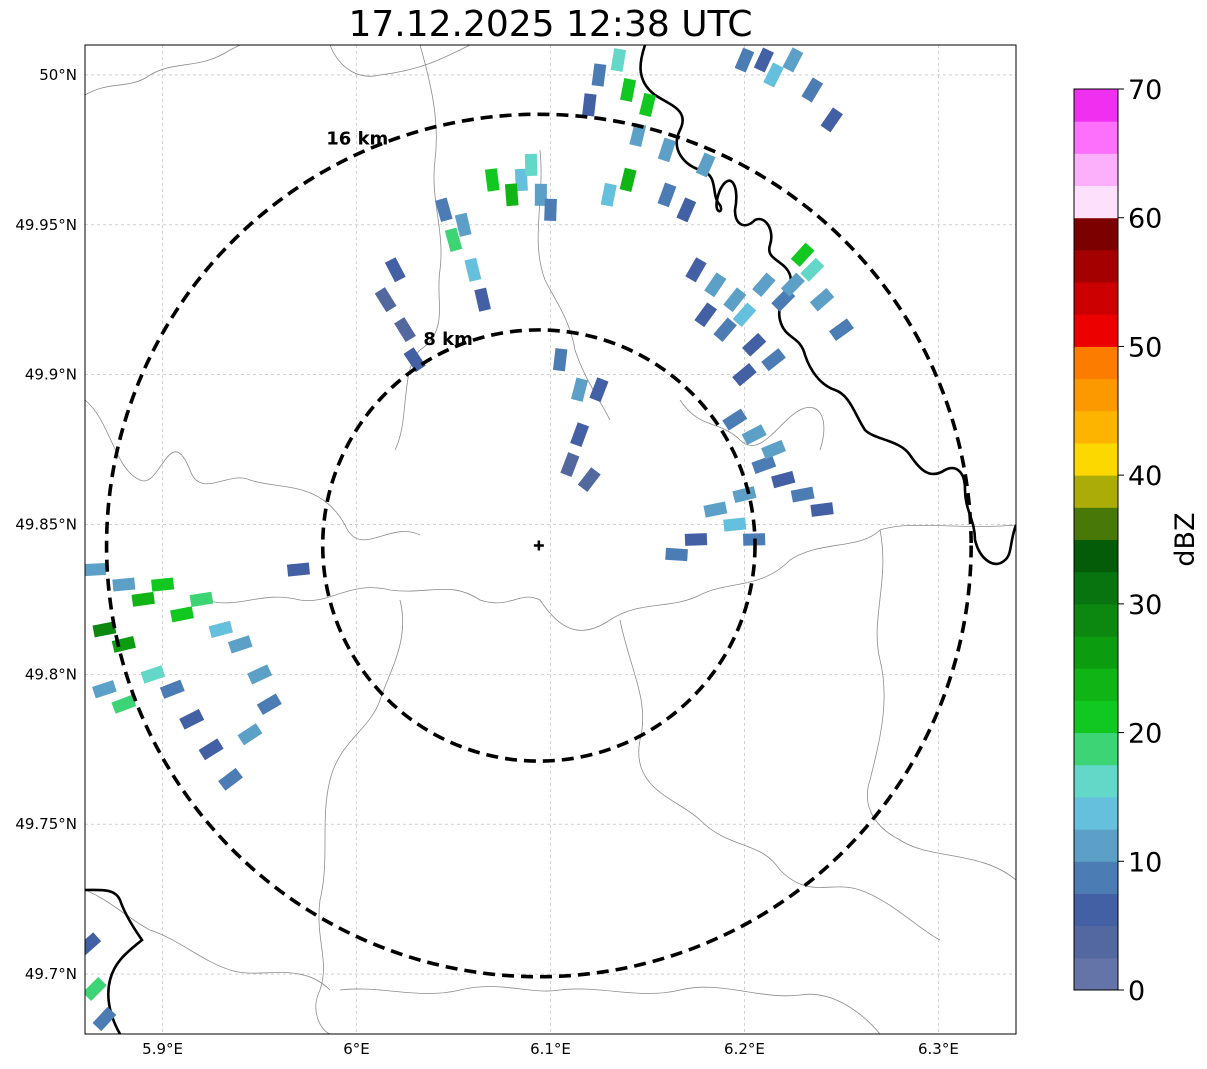 The width and height of the screenshot is (1207, 1069). What do you see at coordinates (1145, 605) in the screenshot?
I see `colorbar-tick-label: 30` at bounding box center [1145, 605].